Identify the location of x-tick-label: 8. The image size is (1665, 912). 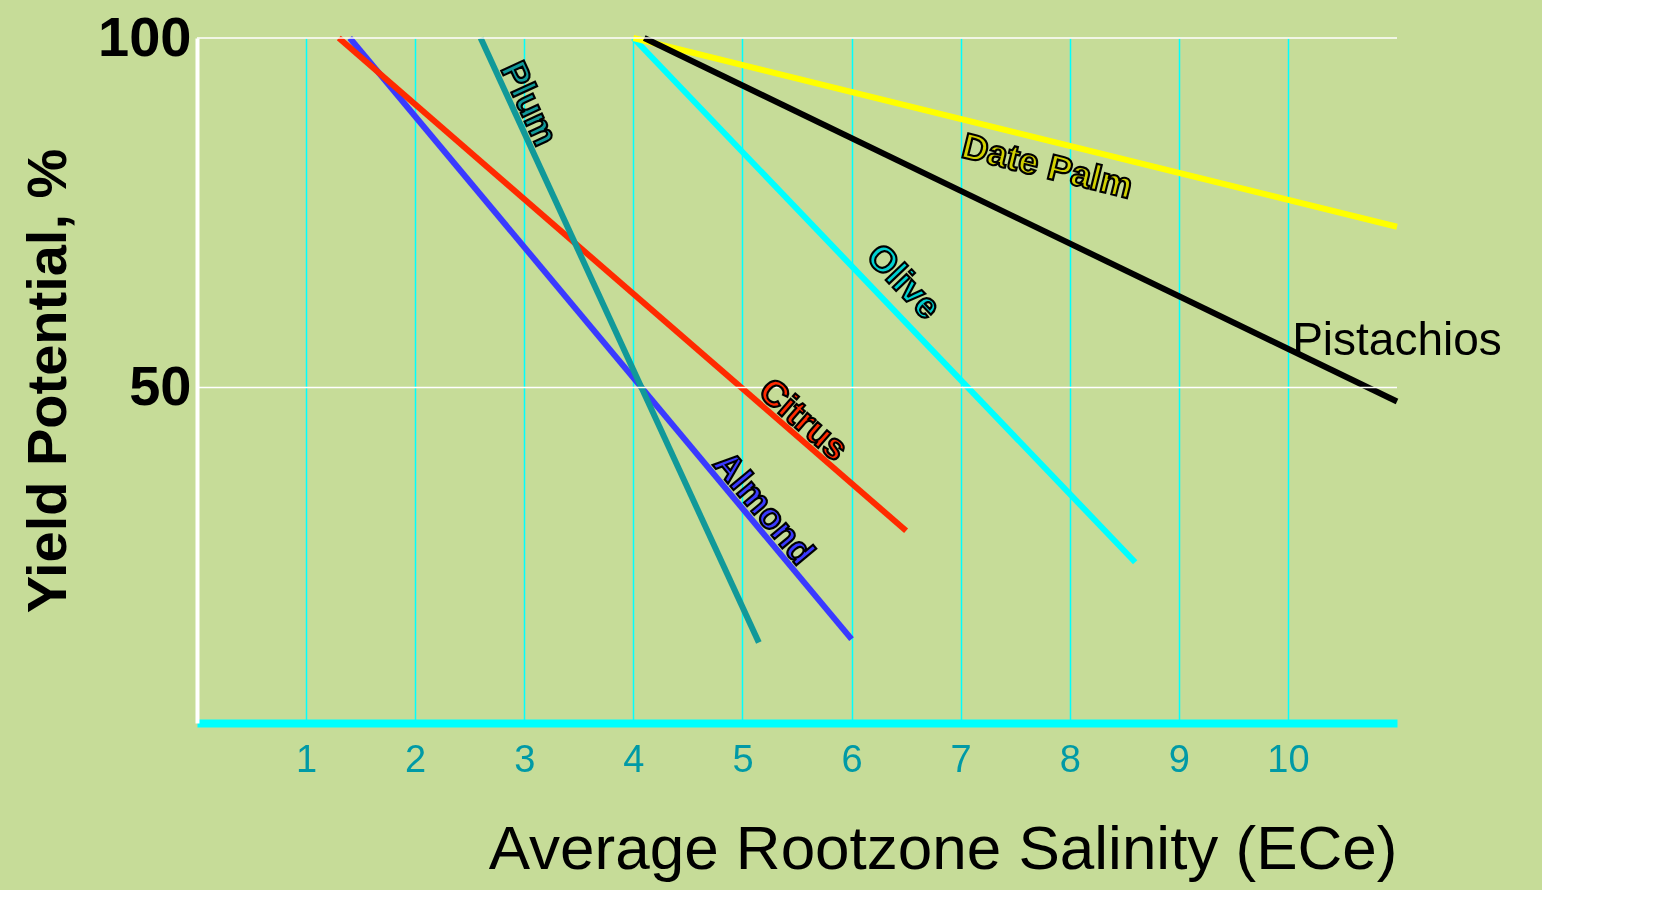
(1070, 758).